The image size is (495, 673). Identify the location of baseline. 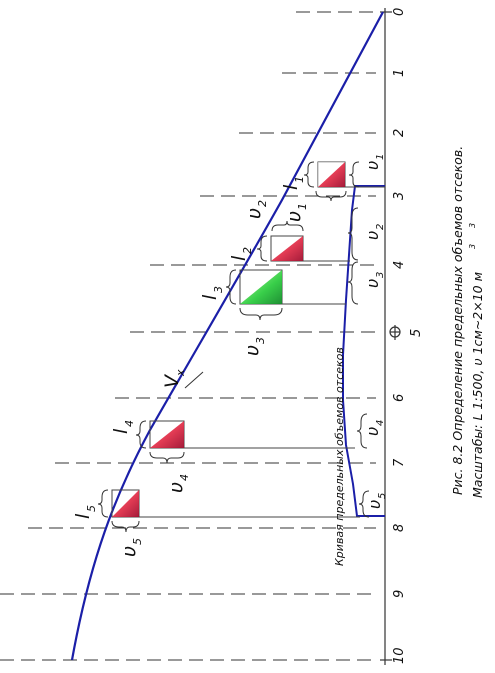
(386, 336).